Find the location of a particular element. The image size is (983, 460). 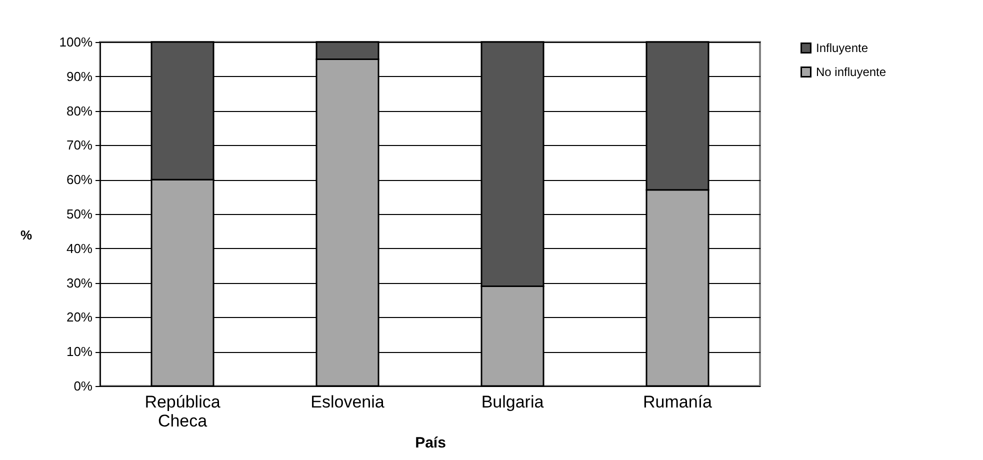

x-tick-label: Rumanía is located at coordinates (678, 402).